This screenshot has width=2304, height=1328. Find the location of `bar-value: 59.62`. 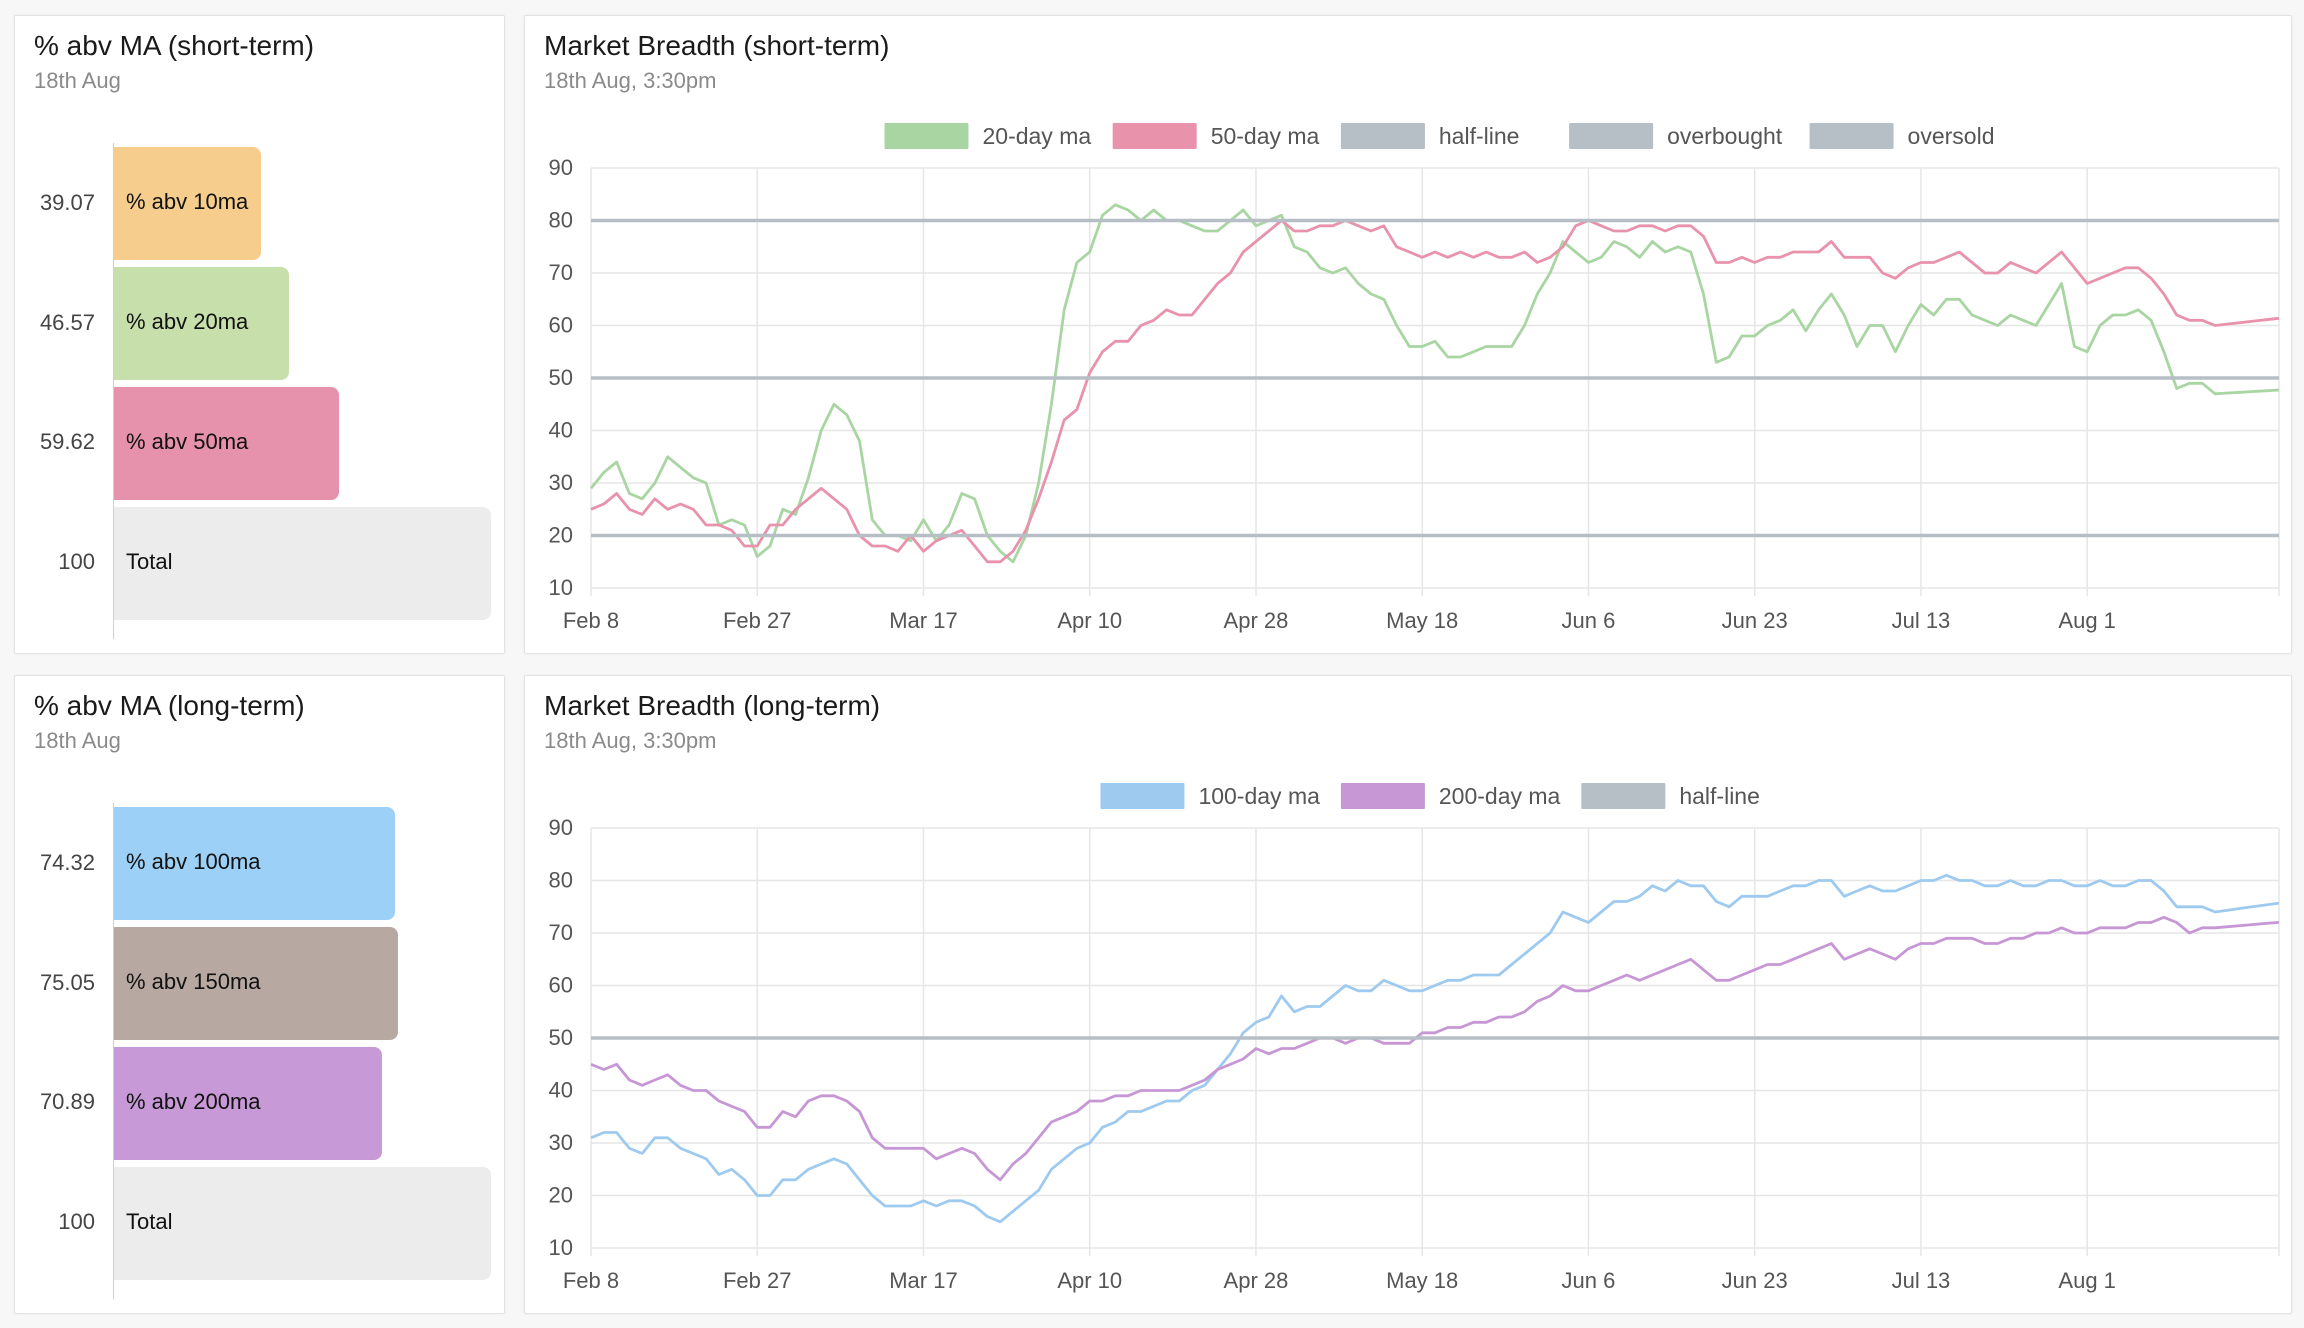

bar-value: 59.62 is located at coordinates (67, 441).